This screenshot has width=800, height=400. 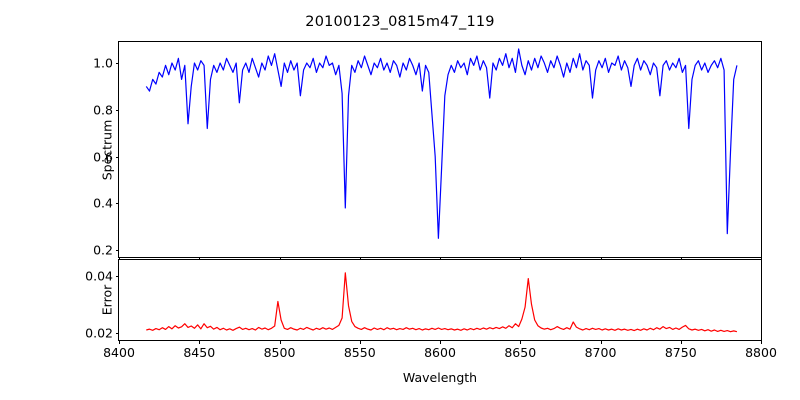 I want to click on y-tick-label: 0.8, so click(x=103, y=110).